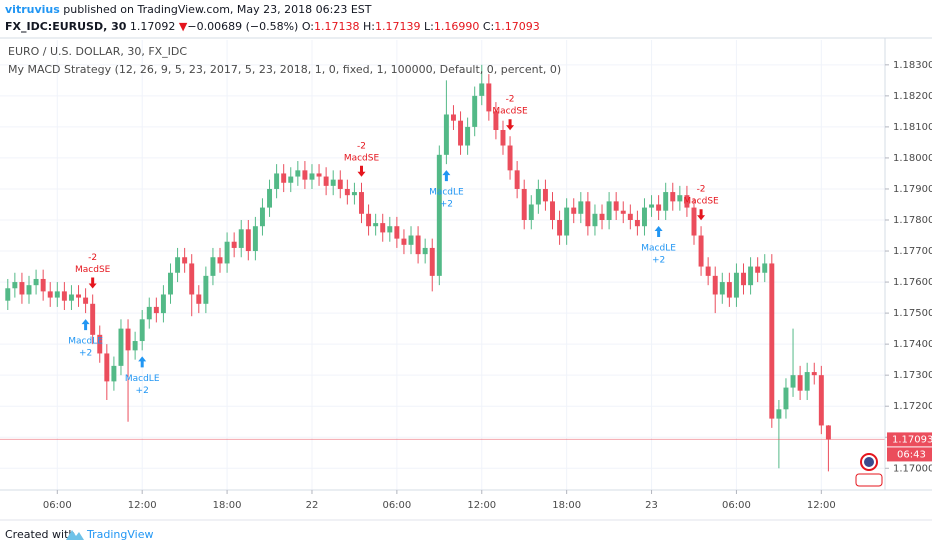  What do you see at coordinates (242, 26) in the screenshot?
I see `change: −0.00689 (−0.58%)` at bounding box center [242, 26].